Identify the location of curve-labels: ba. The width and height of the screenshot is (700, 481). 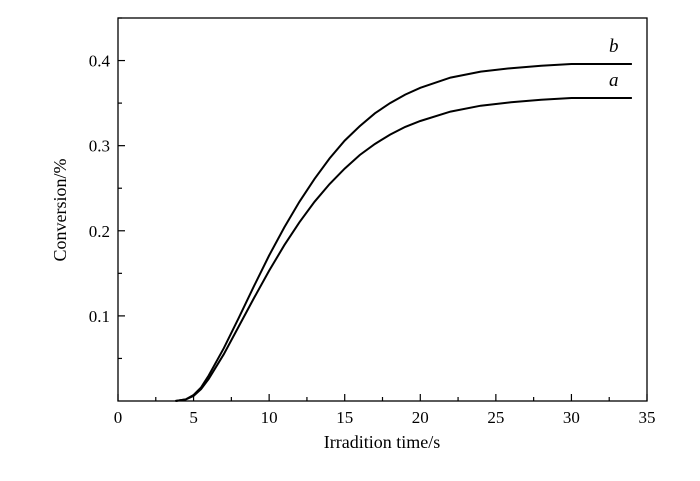
(614, 63).